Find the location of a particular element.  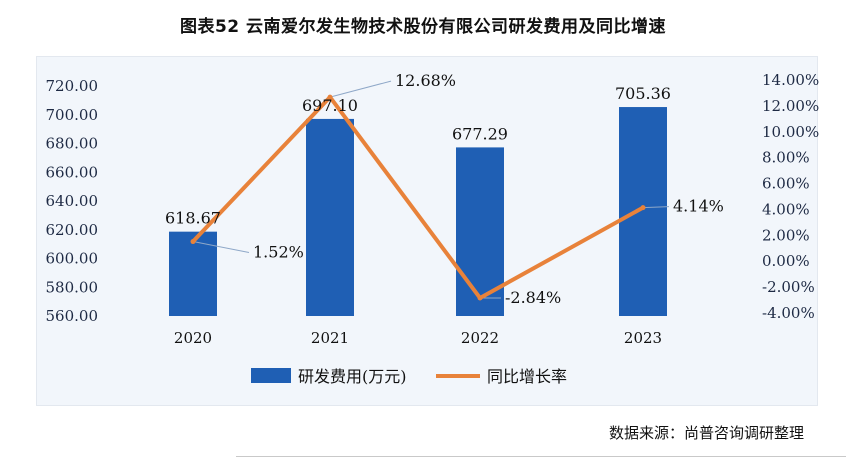

line-value-label: 4.14% is located at coordinates (698, 206).